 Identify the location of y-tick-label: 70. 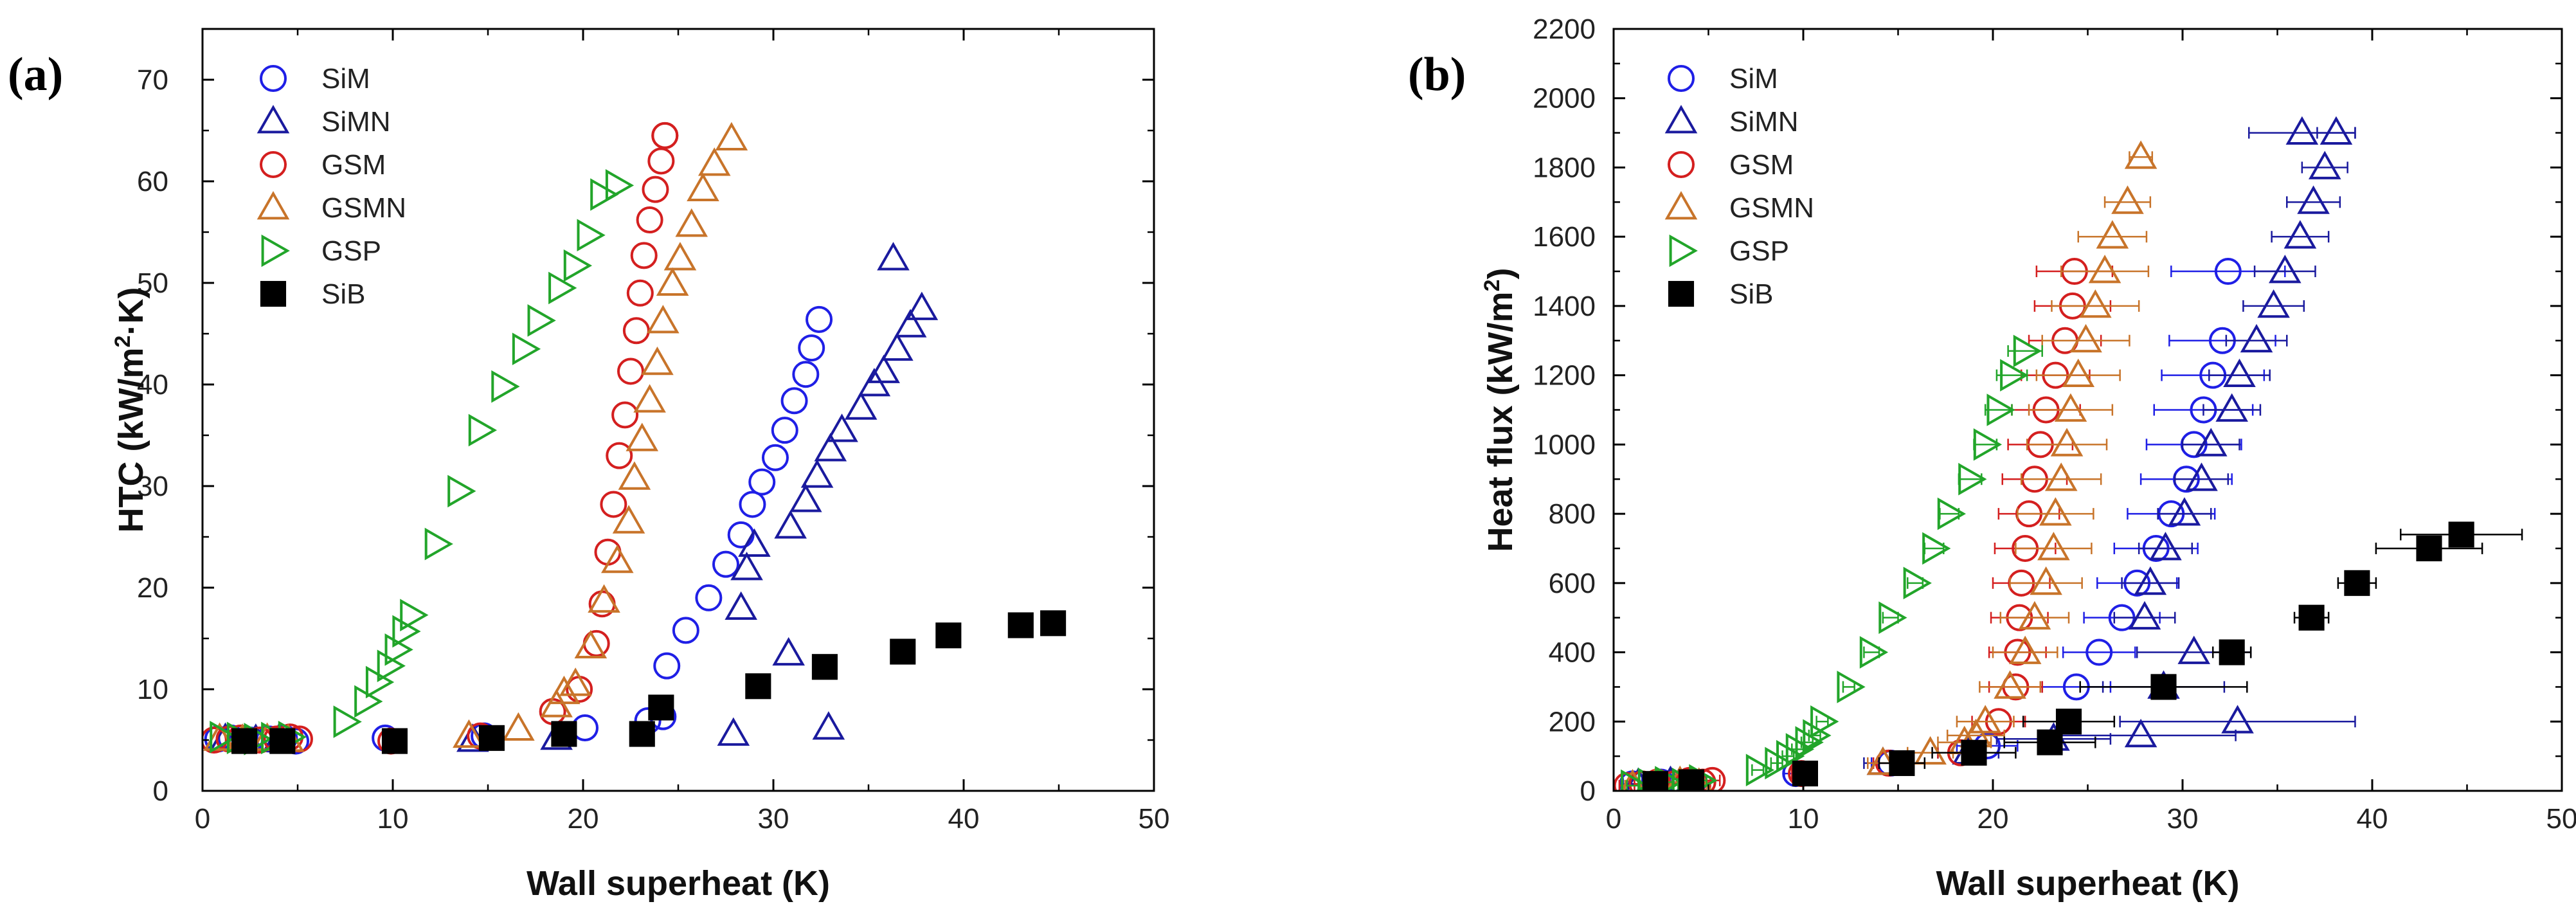
(152, 80).